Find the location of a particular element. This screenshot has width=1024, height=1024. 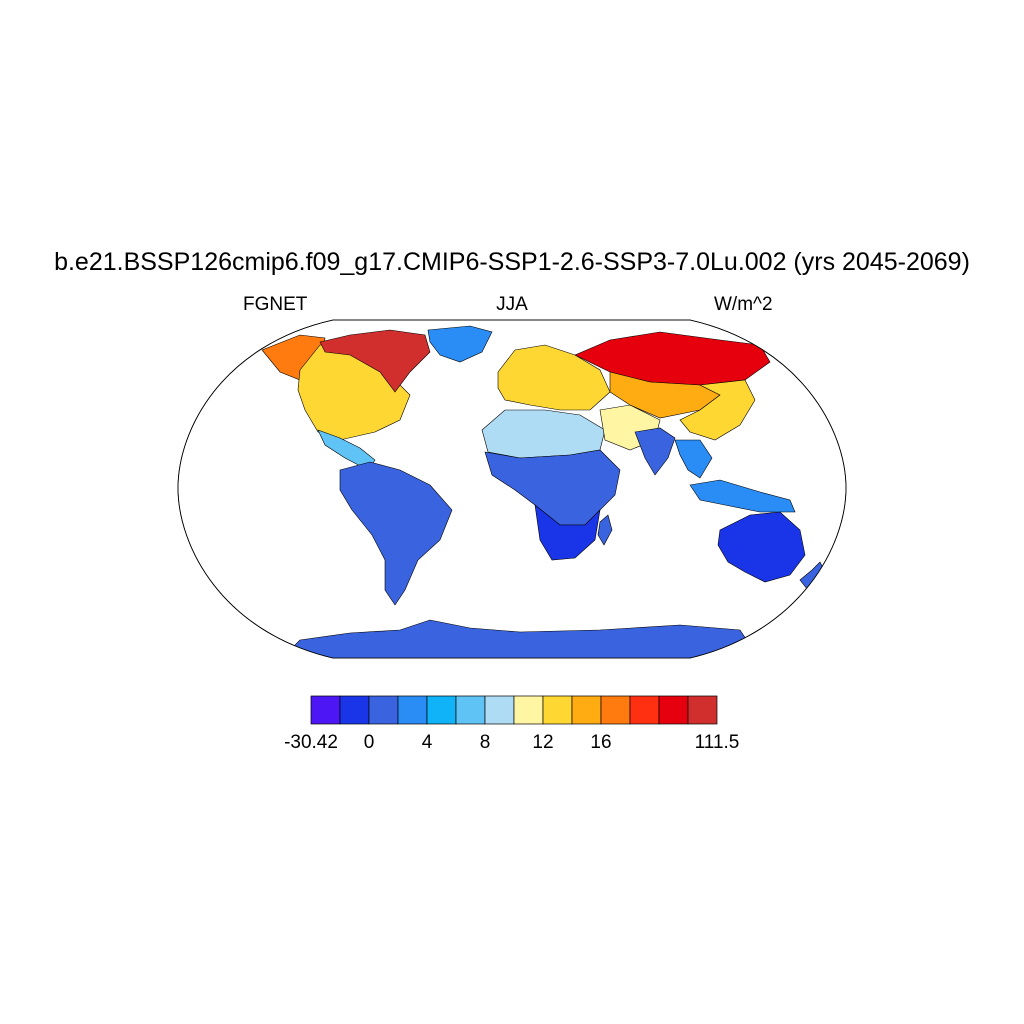

colorbar-tick-label: 4 is located at coordinates (427, 742).